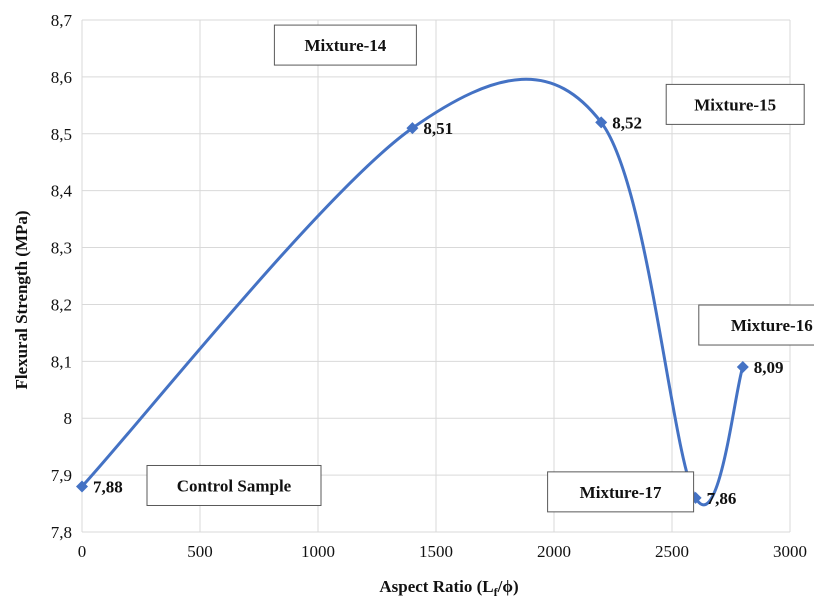  Describe the element at coordinates (438, 128) in the screenshot. I see `data-label: 8,51` at that location.